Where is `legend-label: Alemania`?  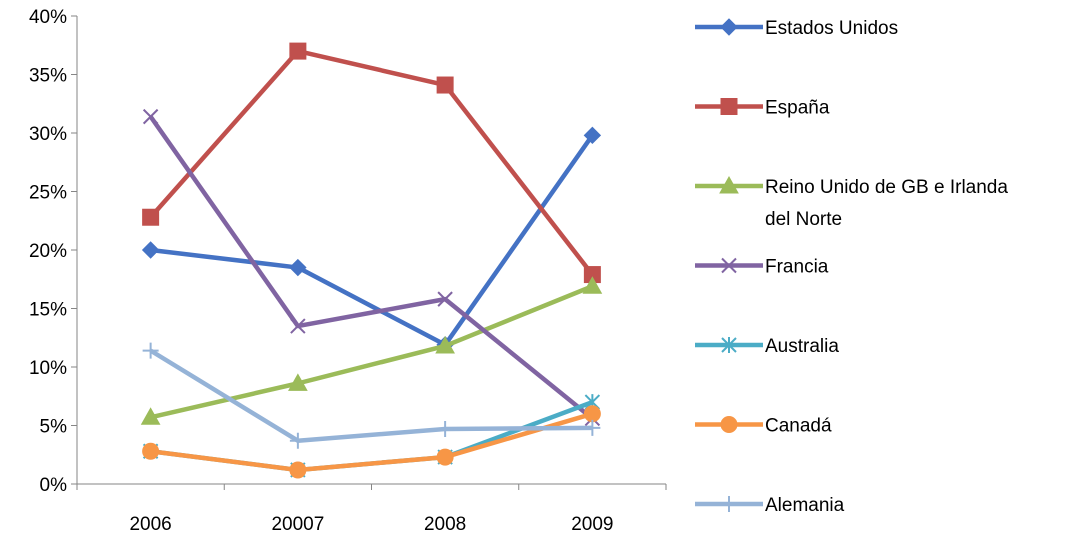 legend-label: Alemania is located at coordinates (805, 505).